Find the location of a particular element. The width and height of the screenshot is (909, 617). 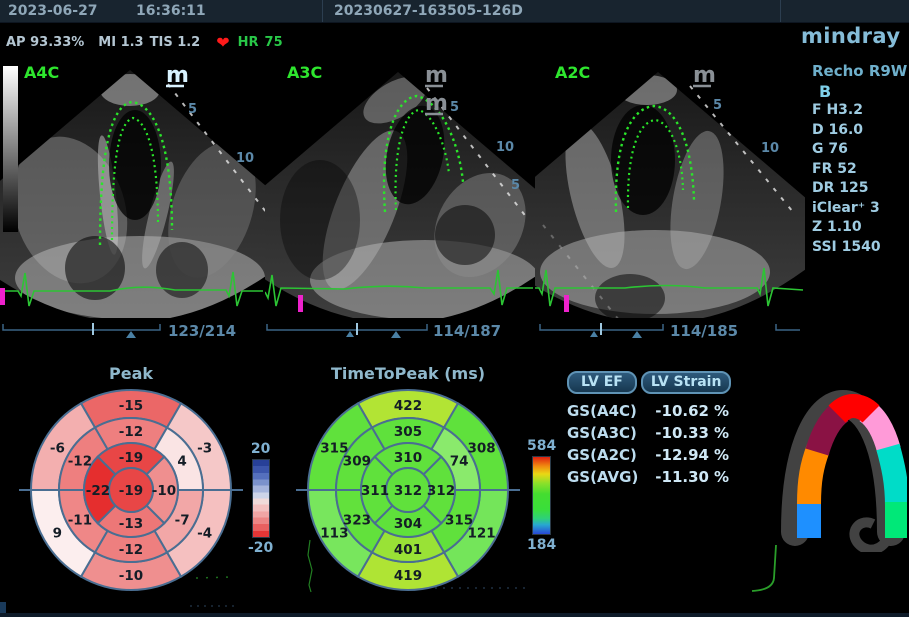

bullseye-segment-value: 422 is located at coordinates (408, 406).